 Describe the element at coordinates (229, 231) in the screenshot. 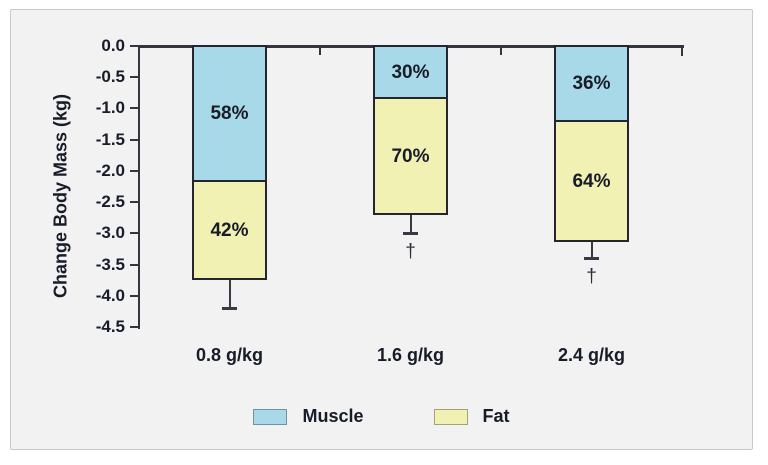

I see `fat-percent-label: 42%` at that location.